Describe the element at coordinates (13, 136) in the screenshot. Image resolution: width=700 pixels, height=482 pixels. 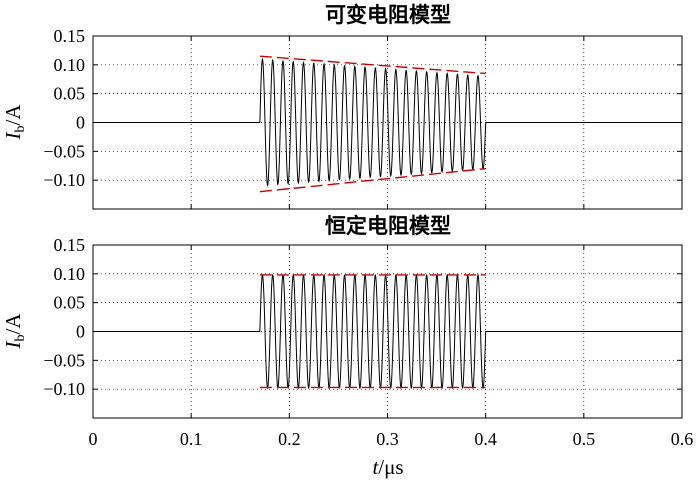
I see `top-y-label-main: I` at that location.